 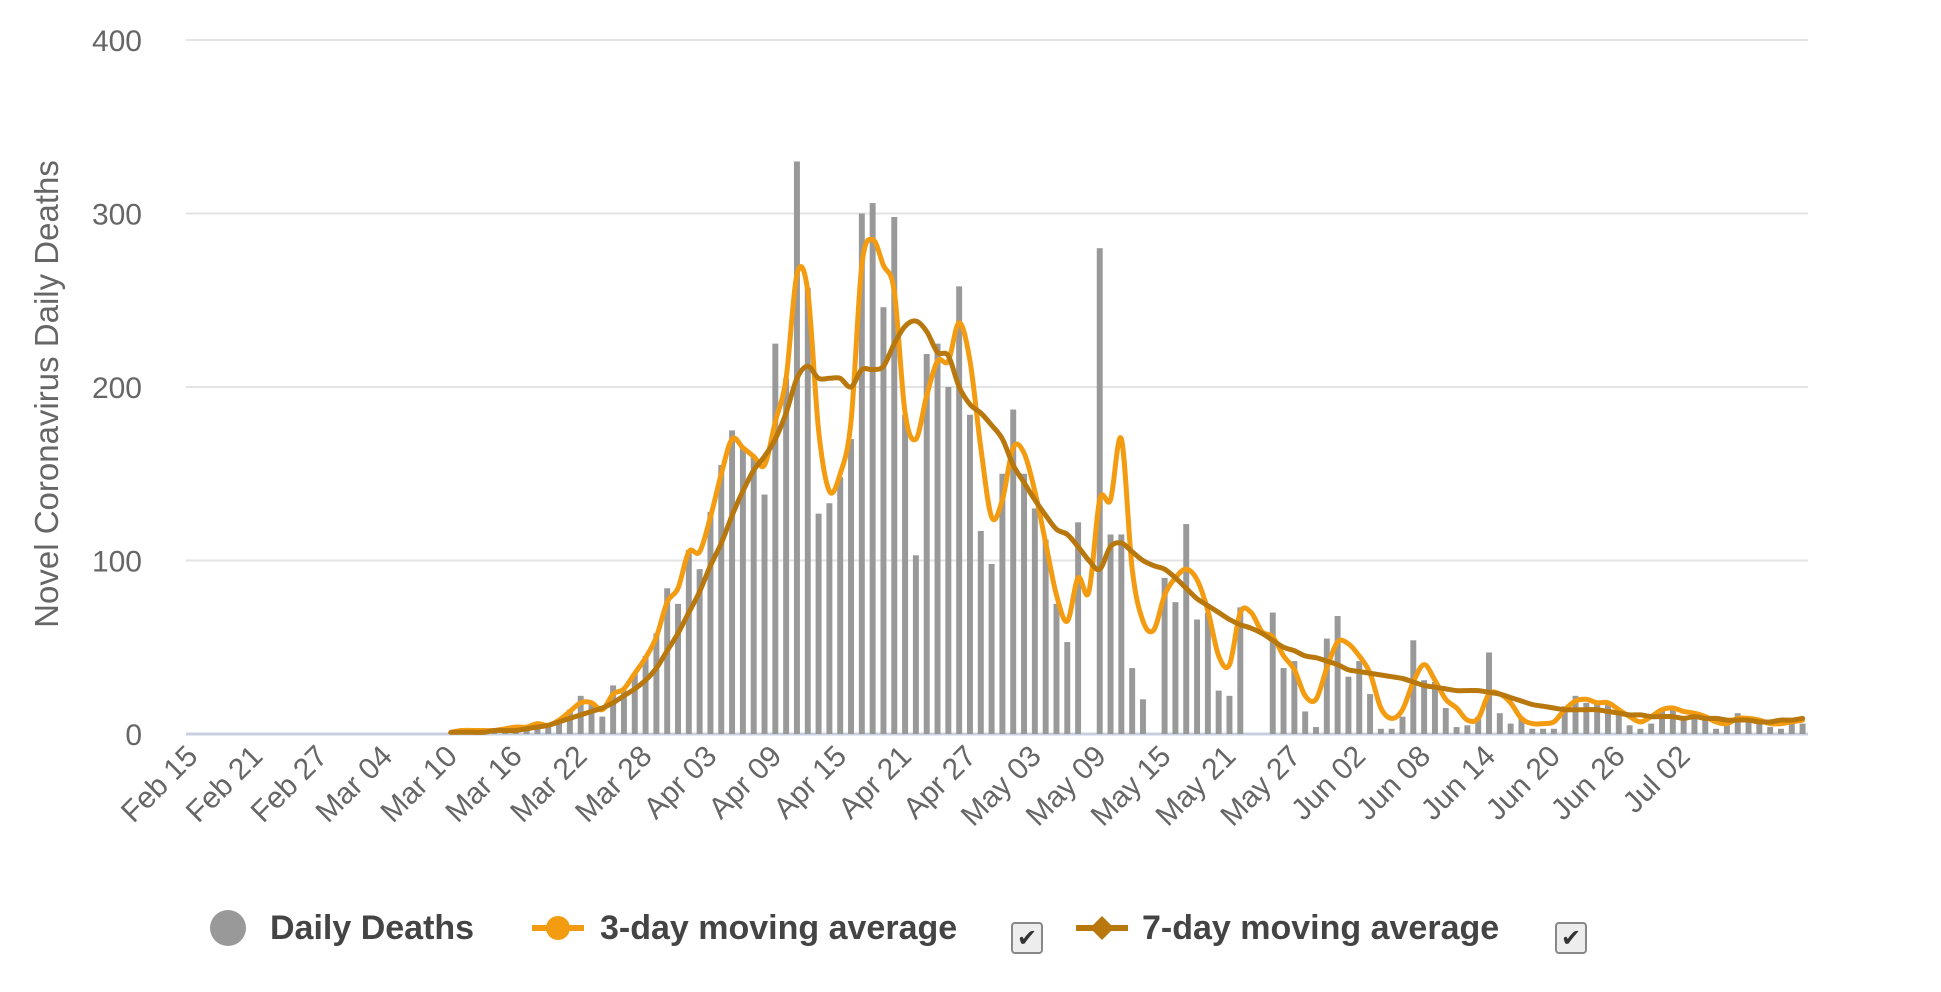 I want to click on legend-7-day-average: 7-day moving average, so click(x=1286, y=928).